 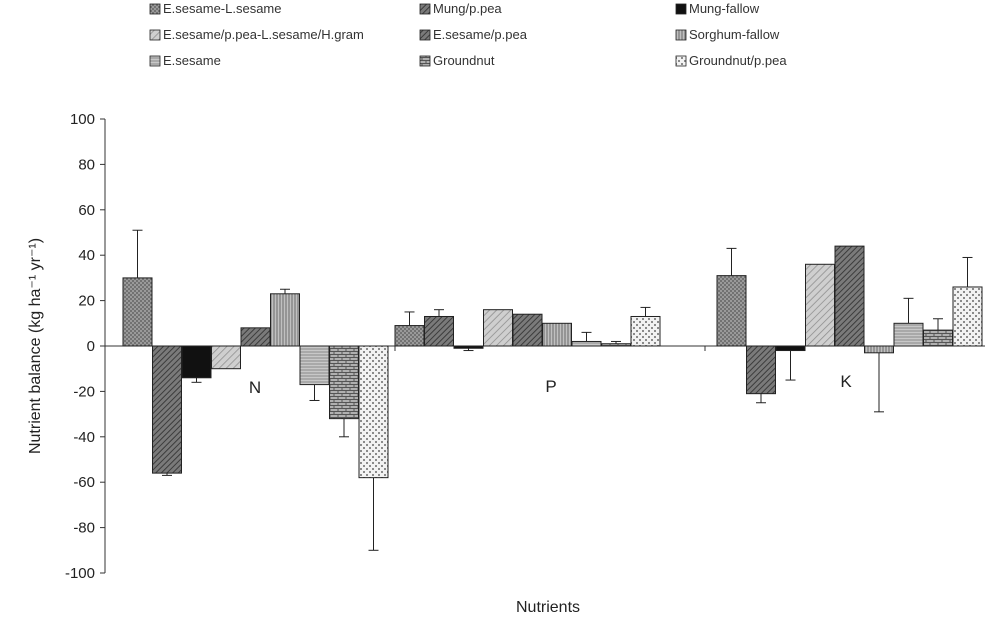 What do you see at coordinates (480, 34) in the screenshot?
I see `legend-label: E.sesame/p.pea` at bounding box center [480, 34].